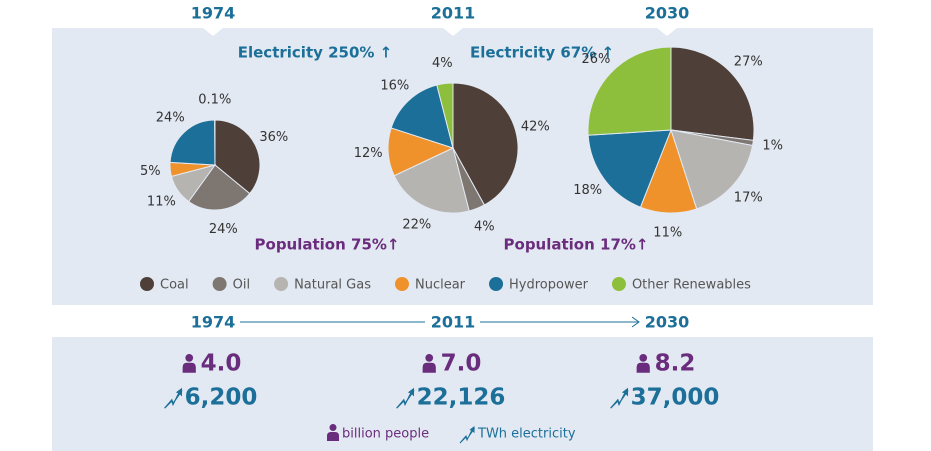  I want to click on electricity-note: Electricity 250% ↑, so click(315, 53).